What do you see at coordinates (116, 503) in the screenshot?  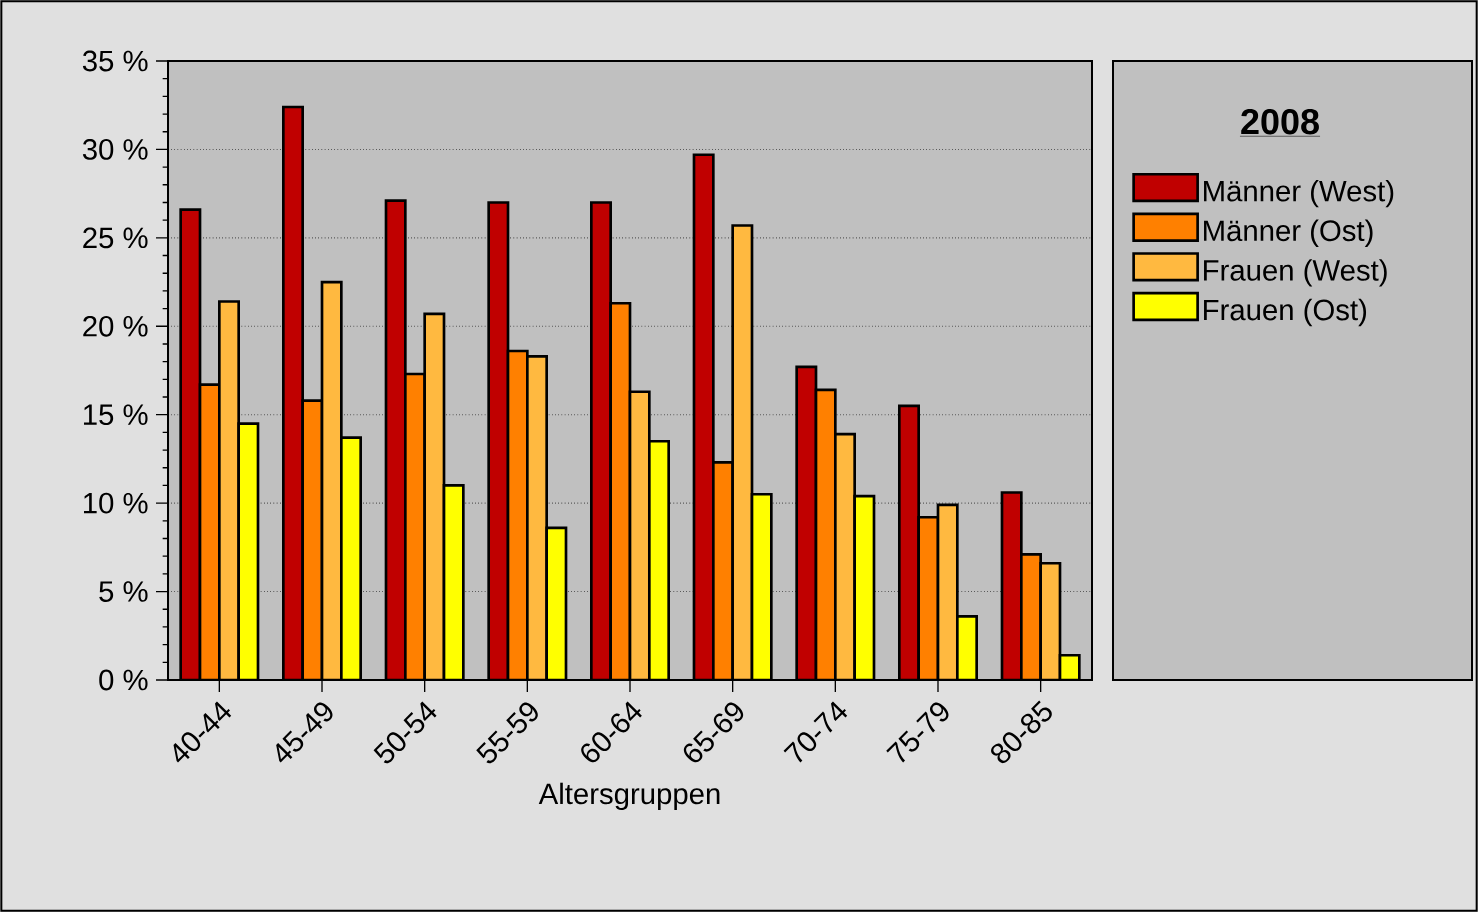 I see `y-tick-label: 10 %` at bounding box center [116, 503].